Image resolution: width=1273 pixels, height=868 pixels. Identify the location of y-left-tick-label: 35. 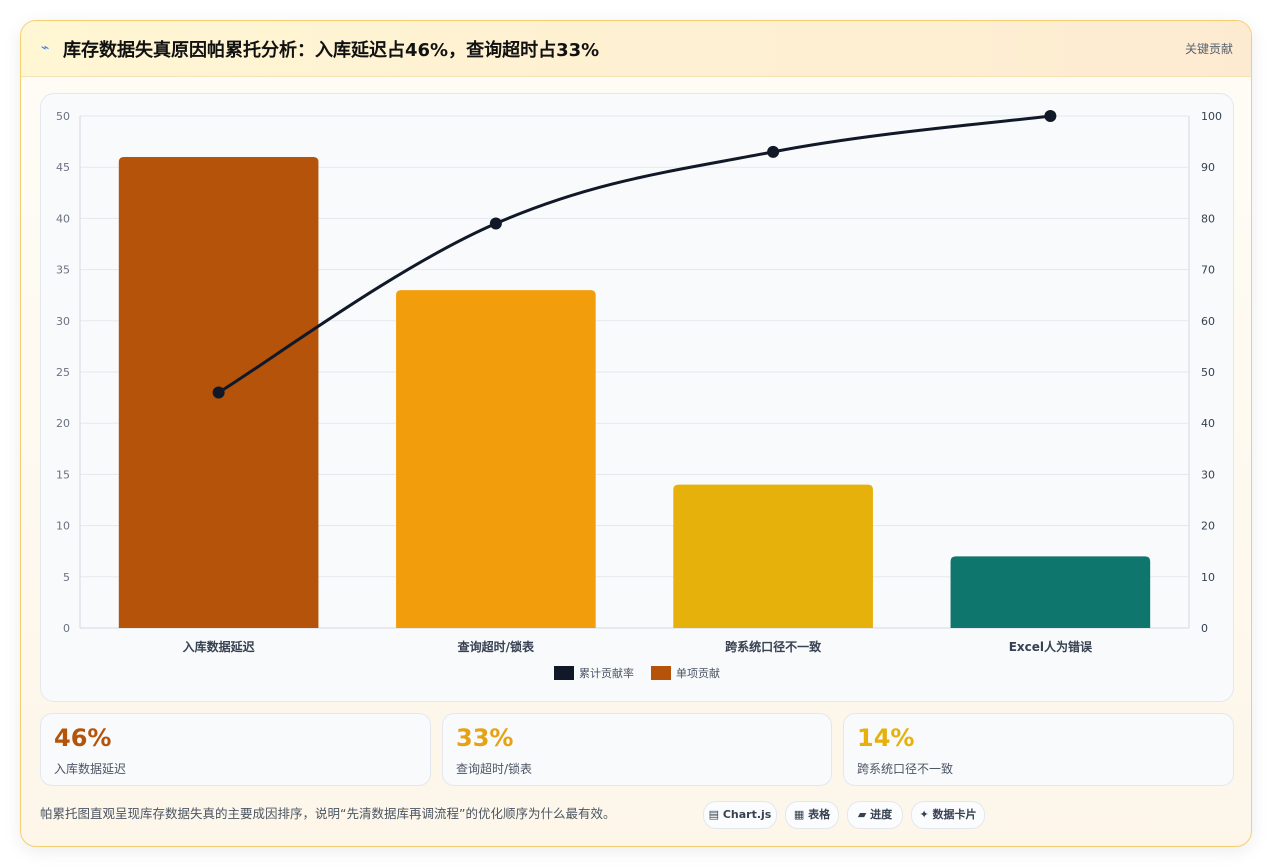
(63, 270).